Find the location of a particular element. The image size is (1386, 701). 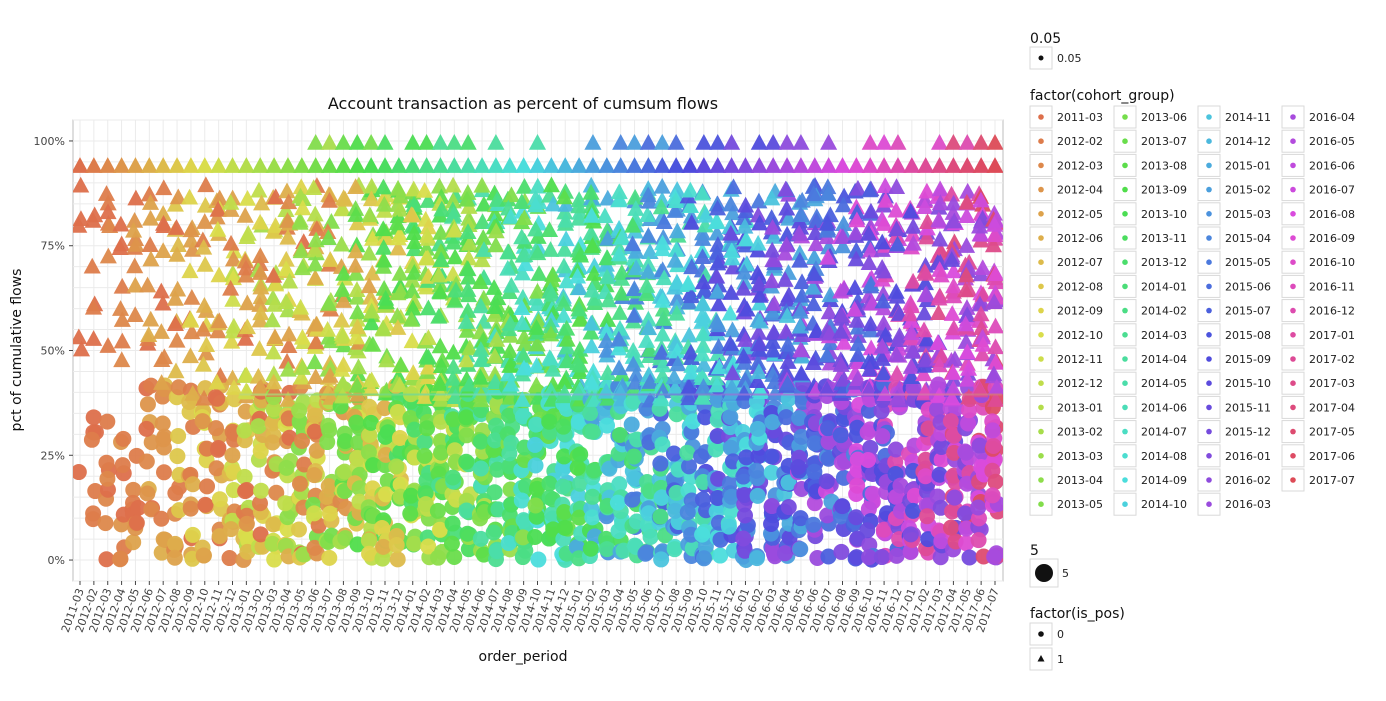

y-tick-label: 100% is located at coordinates (49, 141).